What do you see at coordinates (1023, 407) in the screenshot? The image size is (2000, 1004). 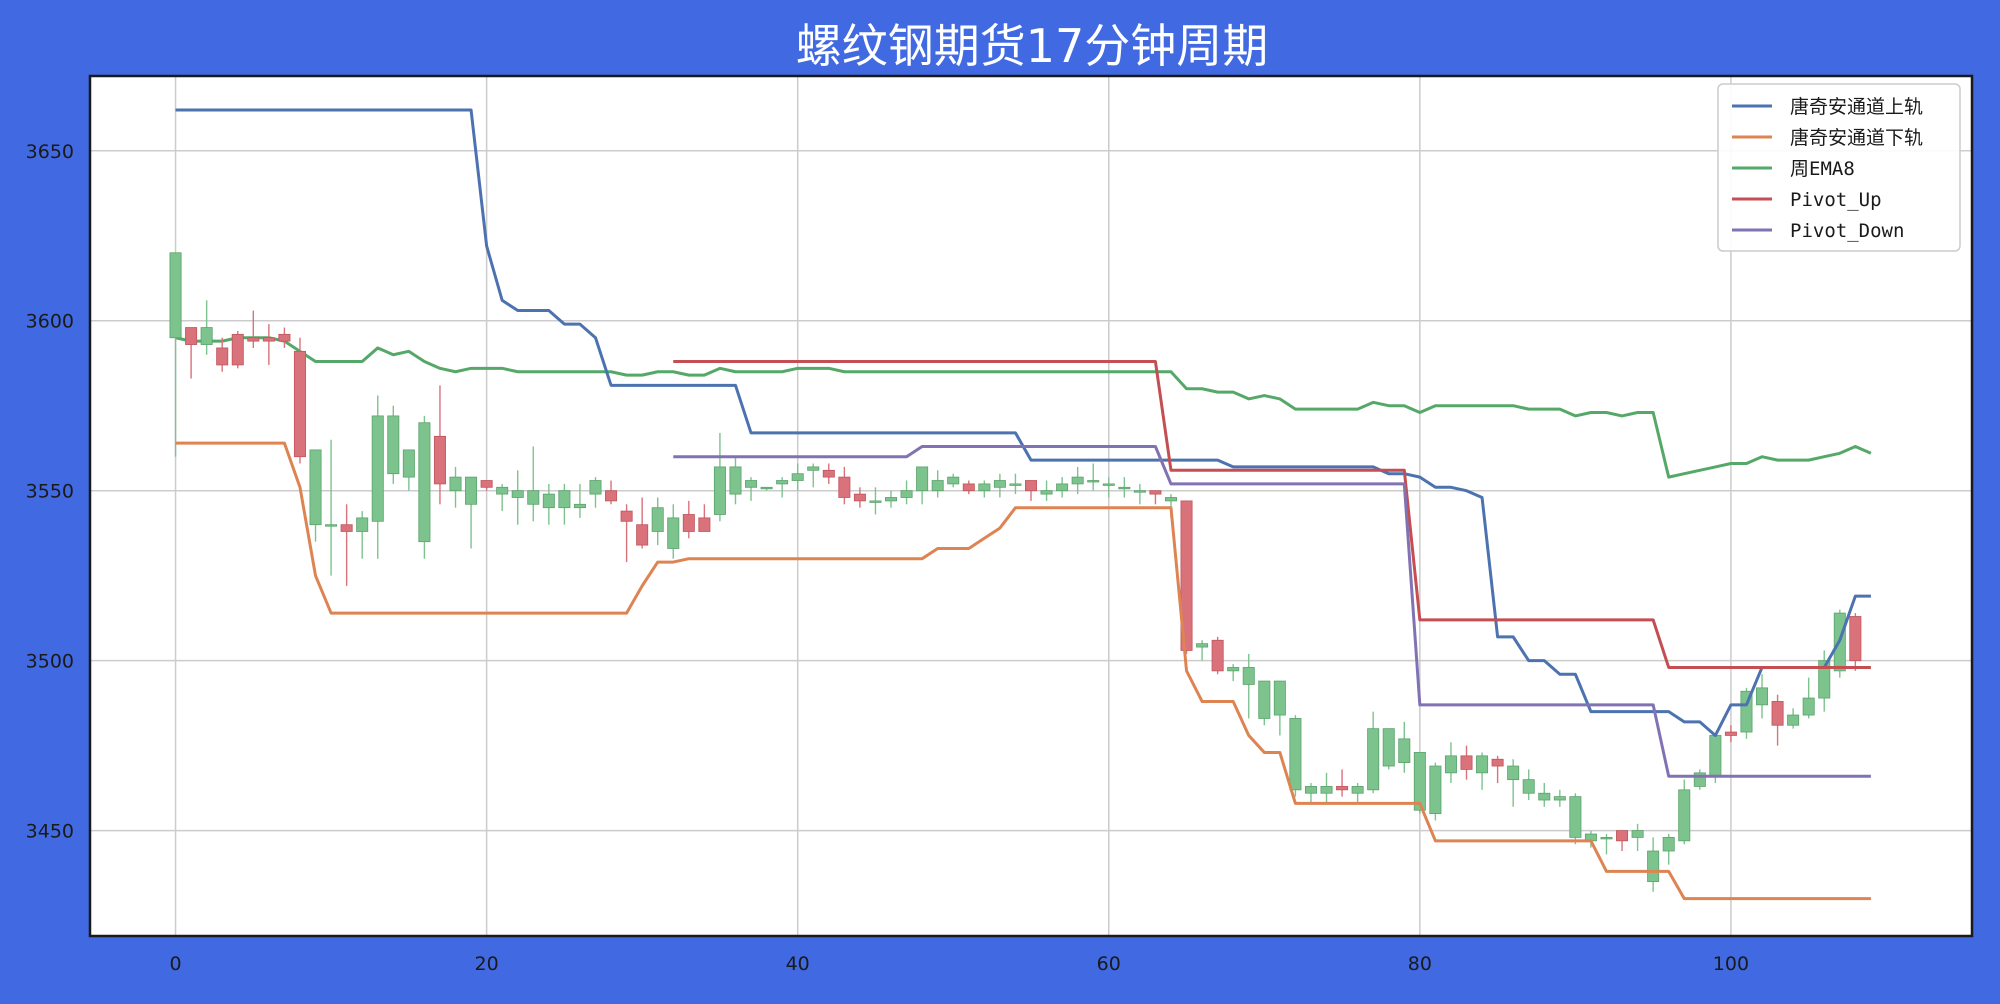 I see `ema-line-group` at bounding box center [1023, 407].